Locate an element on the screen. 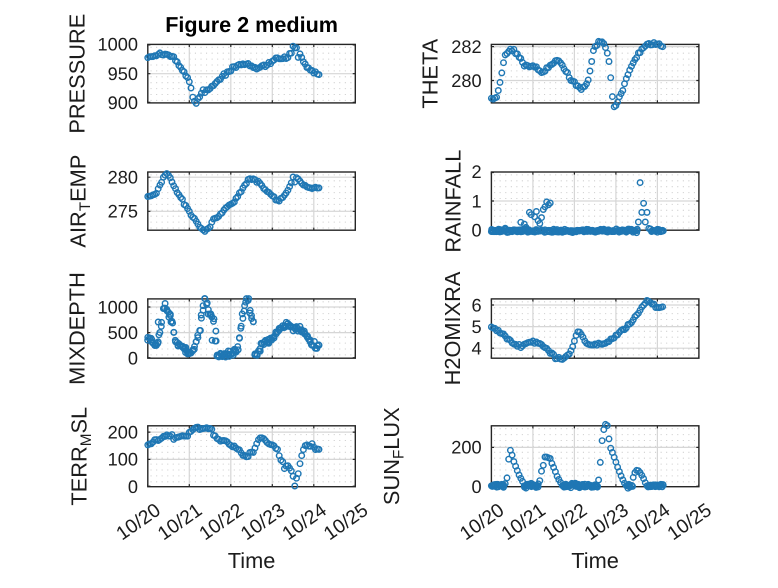 Image resolution: width=778 pixels, height=588 pixels. svg-text: 282 is located at coordinates (466, 47).